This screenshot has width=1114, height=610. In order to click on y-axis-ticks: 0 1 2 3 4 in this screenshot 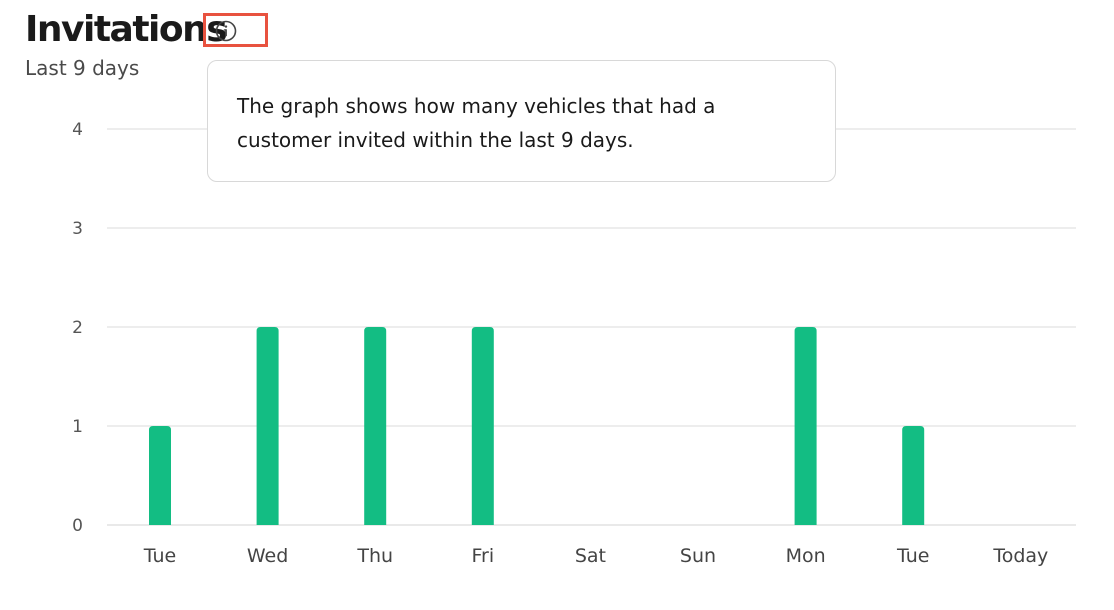, I will do `click(77, 328)`.